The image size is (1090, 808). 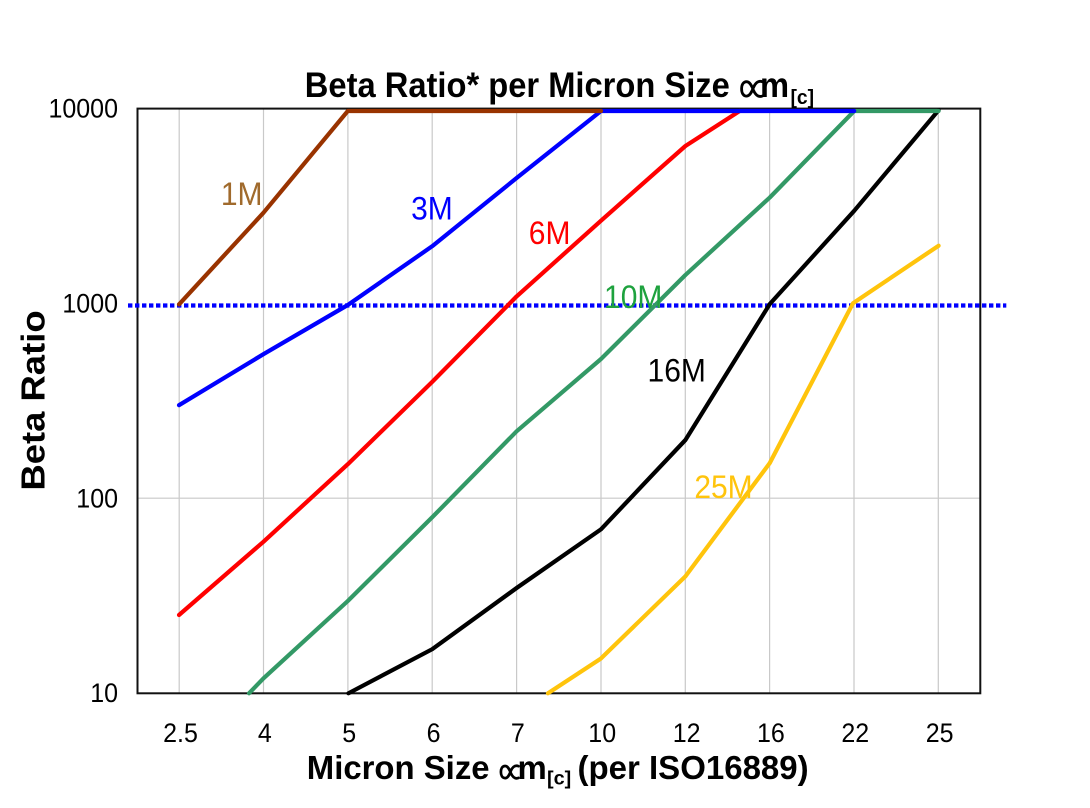 I want to click on svg-text: 10000, so click(x=83, y=108).